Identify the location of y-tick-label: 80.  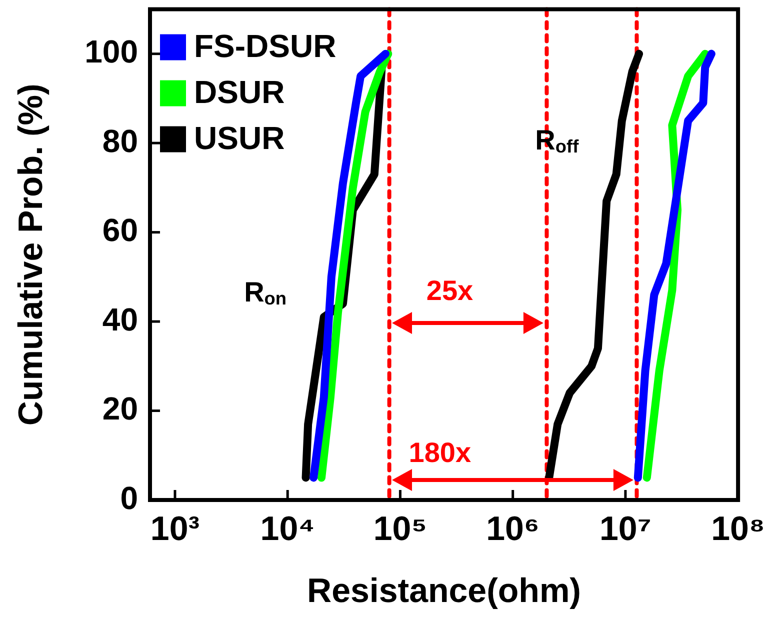
(120, 140).